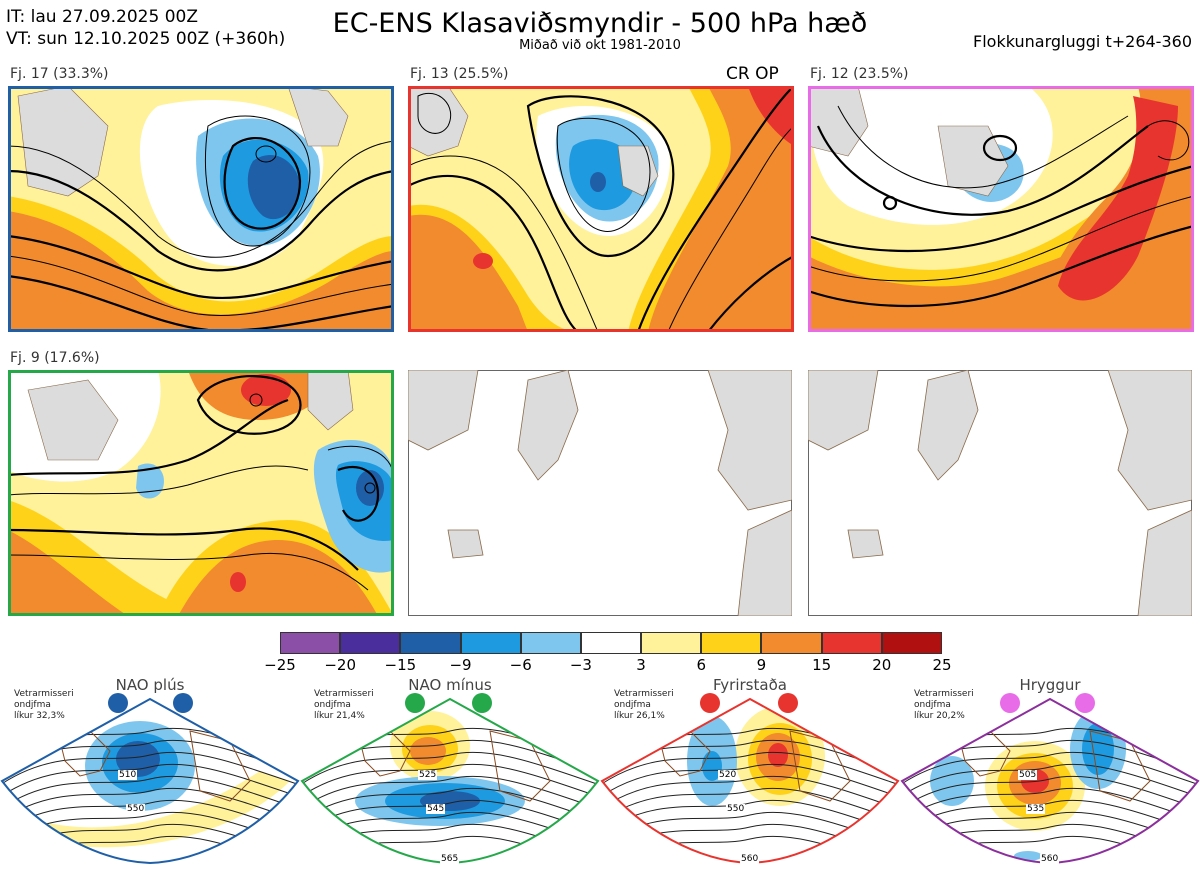 Image resolution: width=1200 pixels, height=871 pixels. Describe the element at coordinates (436, 809) in the screenshot. I see `regime-contour-label: 545` at that location.